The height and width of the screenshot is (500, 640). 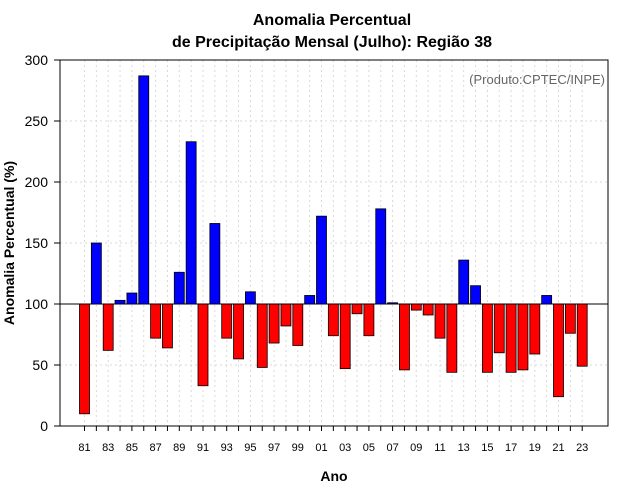 I want to click on x-tick-label: 17, so click(x=511, y=448).